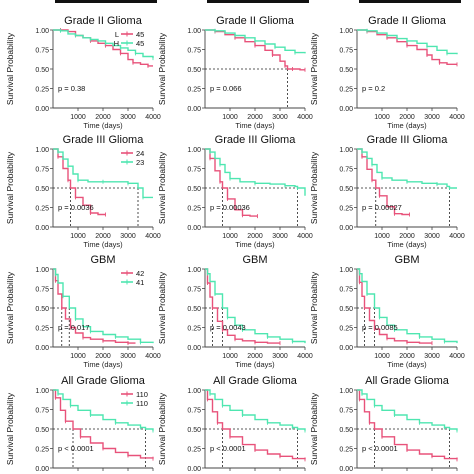  I want to click on p-value-label: p = 0.00036, so click(230, 207).